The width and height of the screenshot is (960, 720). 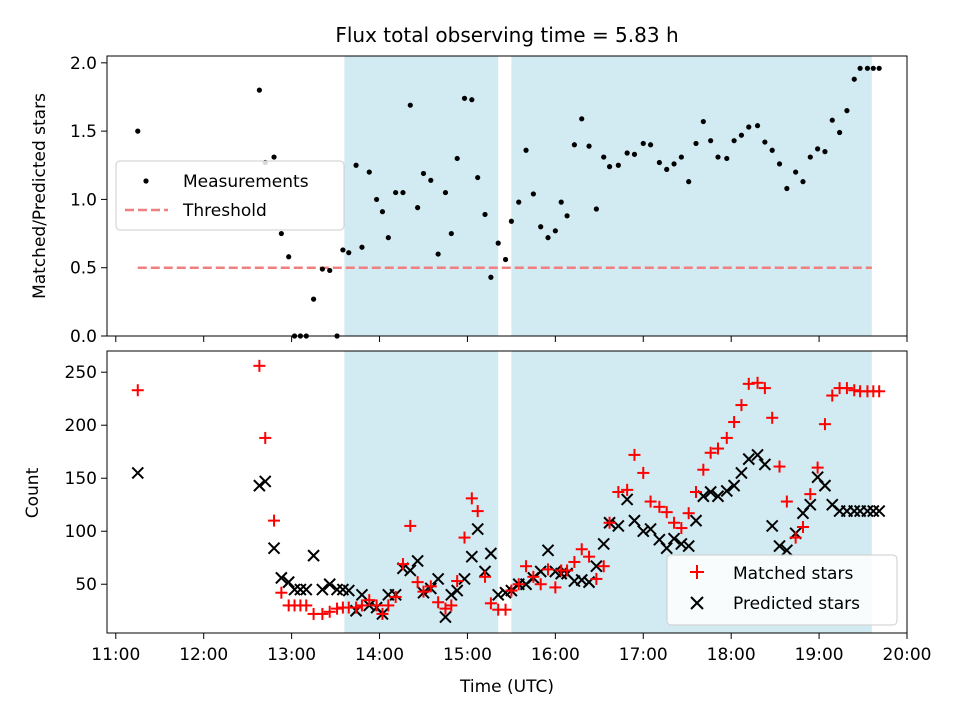 What do you see at coordinates (86, 585) in the screenshot?
I see `bottom-y-tick-label: 50` at bounding box center [86, 585].